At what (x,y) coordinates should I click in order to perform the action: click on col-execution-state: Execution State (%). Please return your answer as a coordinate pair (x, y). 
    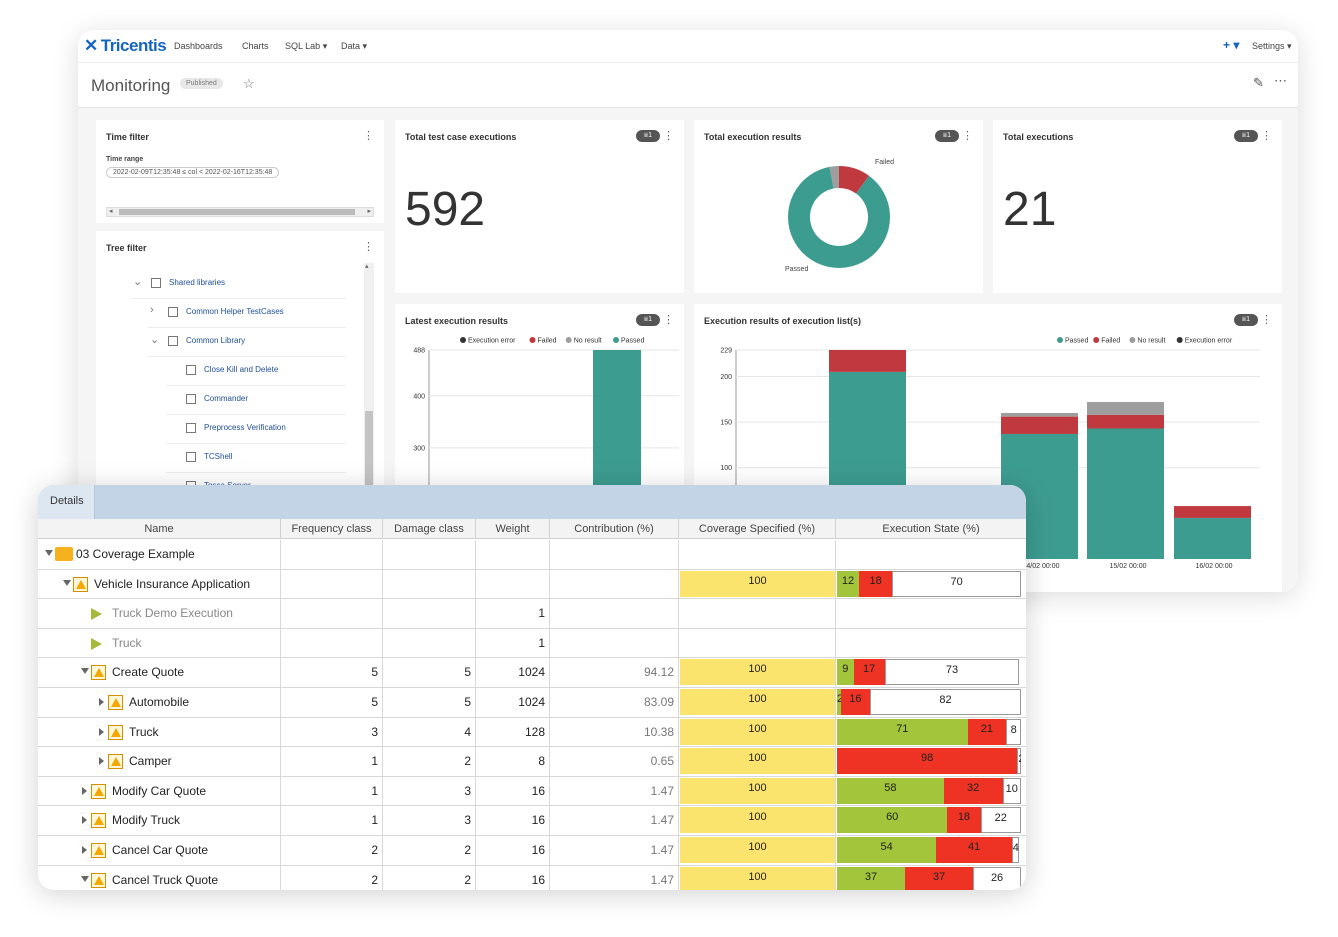
    Looking at the image, I should click on (931, 529).